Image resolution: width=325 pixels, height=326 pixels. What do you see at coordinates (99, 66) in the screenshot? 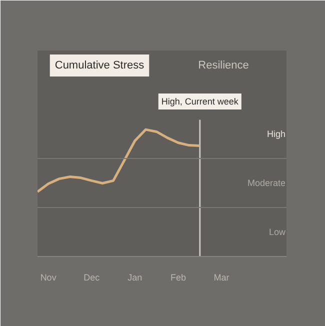
I see `text: Cumulative Stress` at bounding box center [99, 66].